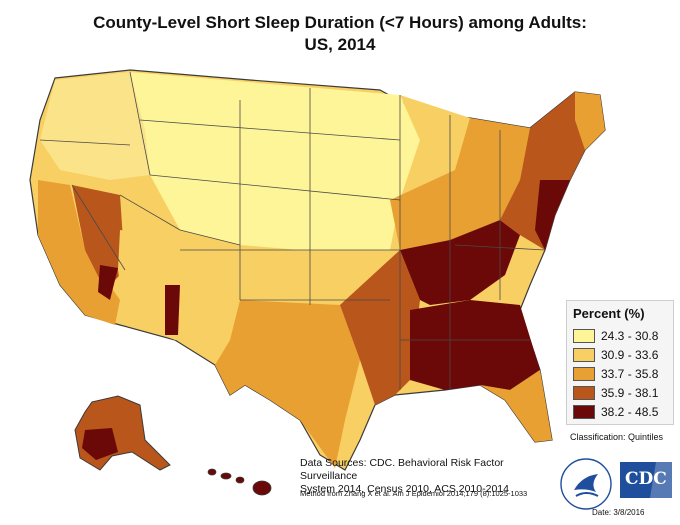  Describe the element at coordinates (618, 512) in the screenshot. I see `publication-date: Date: 3/8/2016` at that location.